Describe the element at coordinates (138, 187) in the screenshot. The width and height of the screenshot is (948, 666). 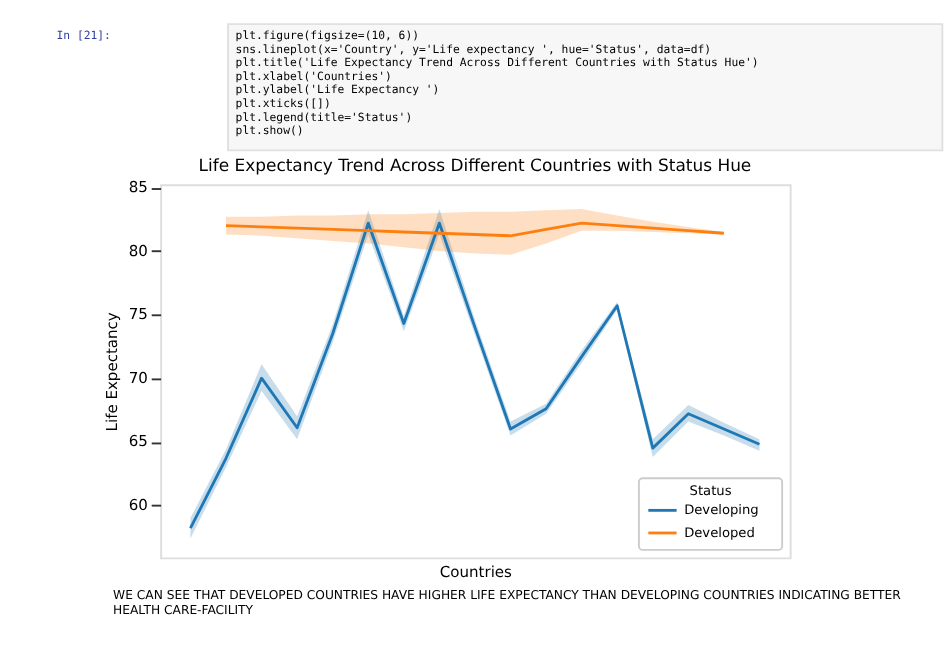
I see `y-tick-label: 85` at that location.